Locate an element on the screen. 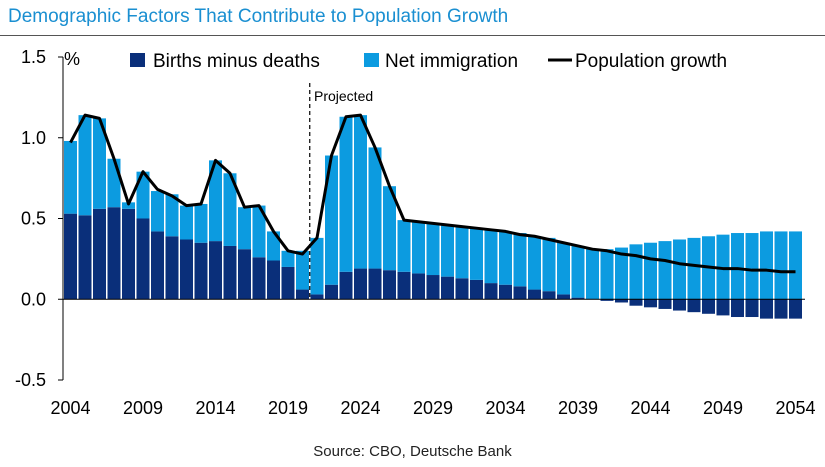 This screenshot has width=825, height=467. bar-immigration-2028 is located at coordinates (418, 247).